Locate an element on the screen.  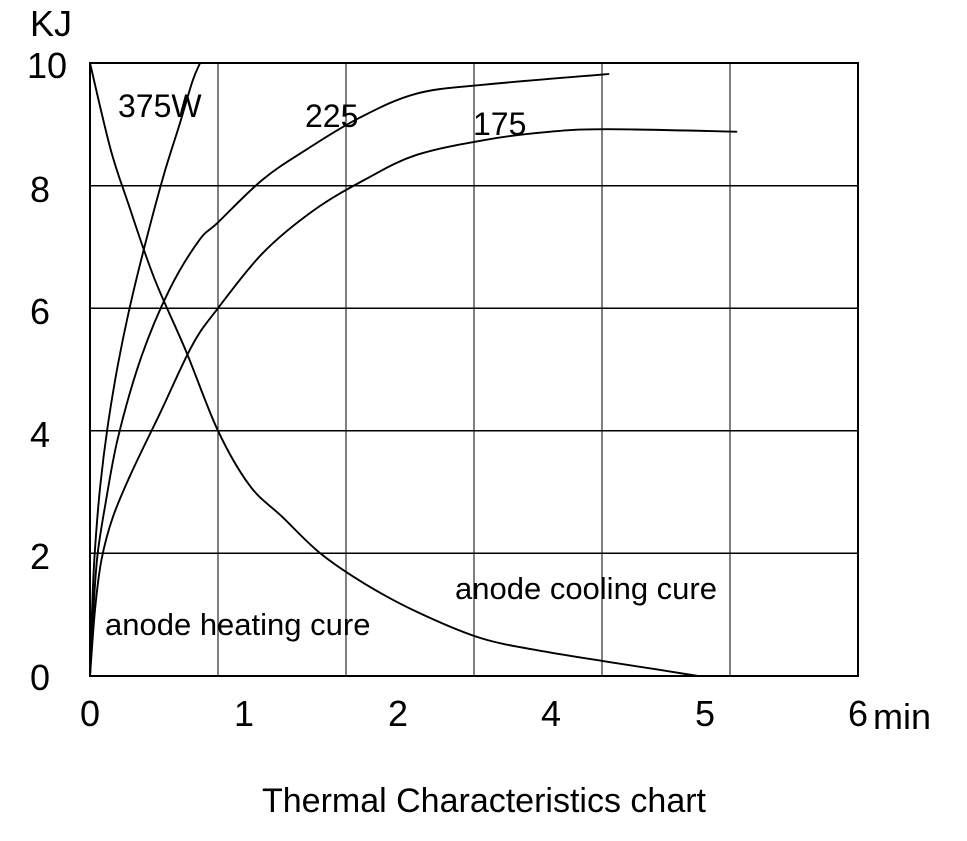
y-axis-unit-label: KJ is located at coordinates (51, 23).